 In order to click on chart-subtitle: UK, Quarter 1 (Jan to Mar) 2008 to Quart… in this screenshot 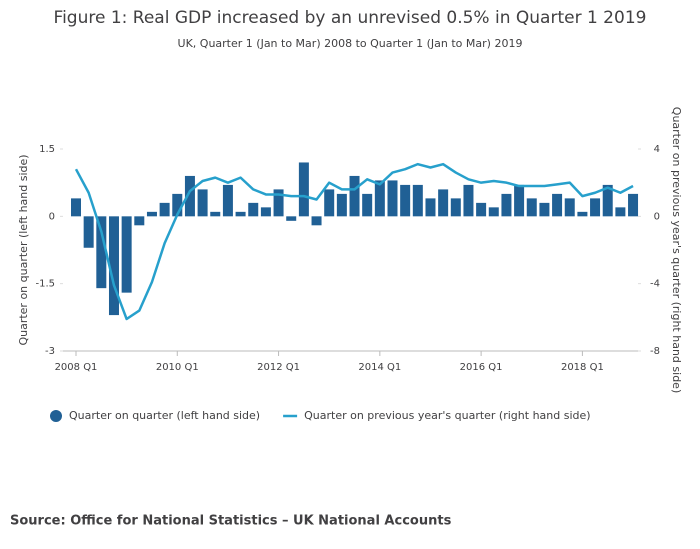, I will do `click(350, 43)`.